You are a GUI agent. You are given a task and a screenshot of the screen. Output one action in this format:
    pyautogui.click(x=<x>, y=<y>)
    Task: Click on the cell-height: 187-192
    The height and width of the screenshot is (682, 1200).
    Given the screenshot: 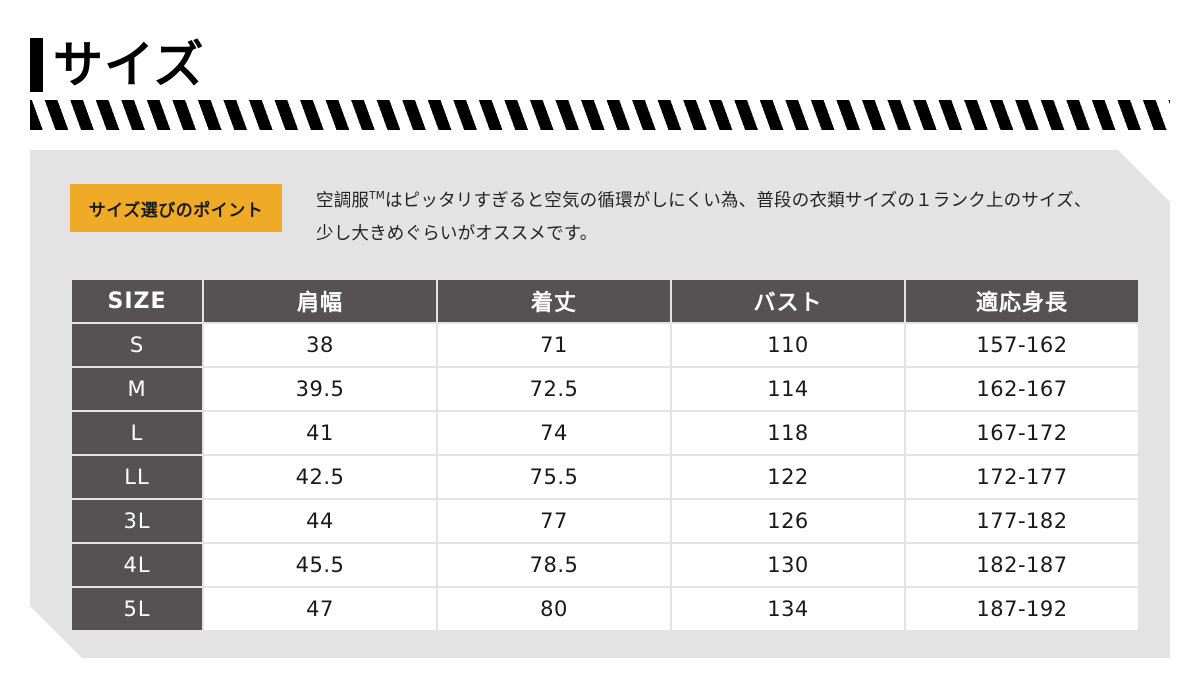 What is the action you would take?
    pyautogui.click(x=1022, y=609)
    